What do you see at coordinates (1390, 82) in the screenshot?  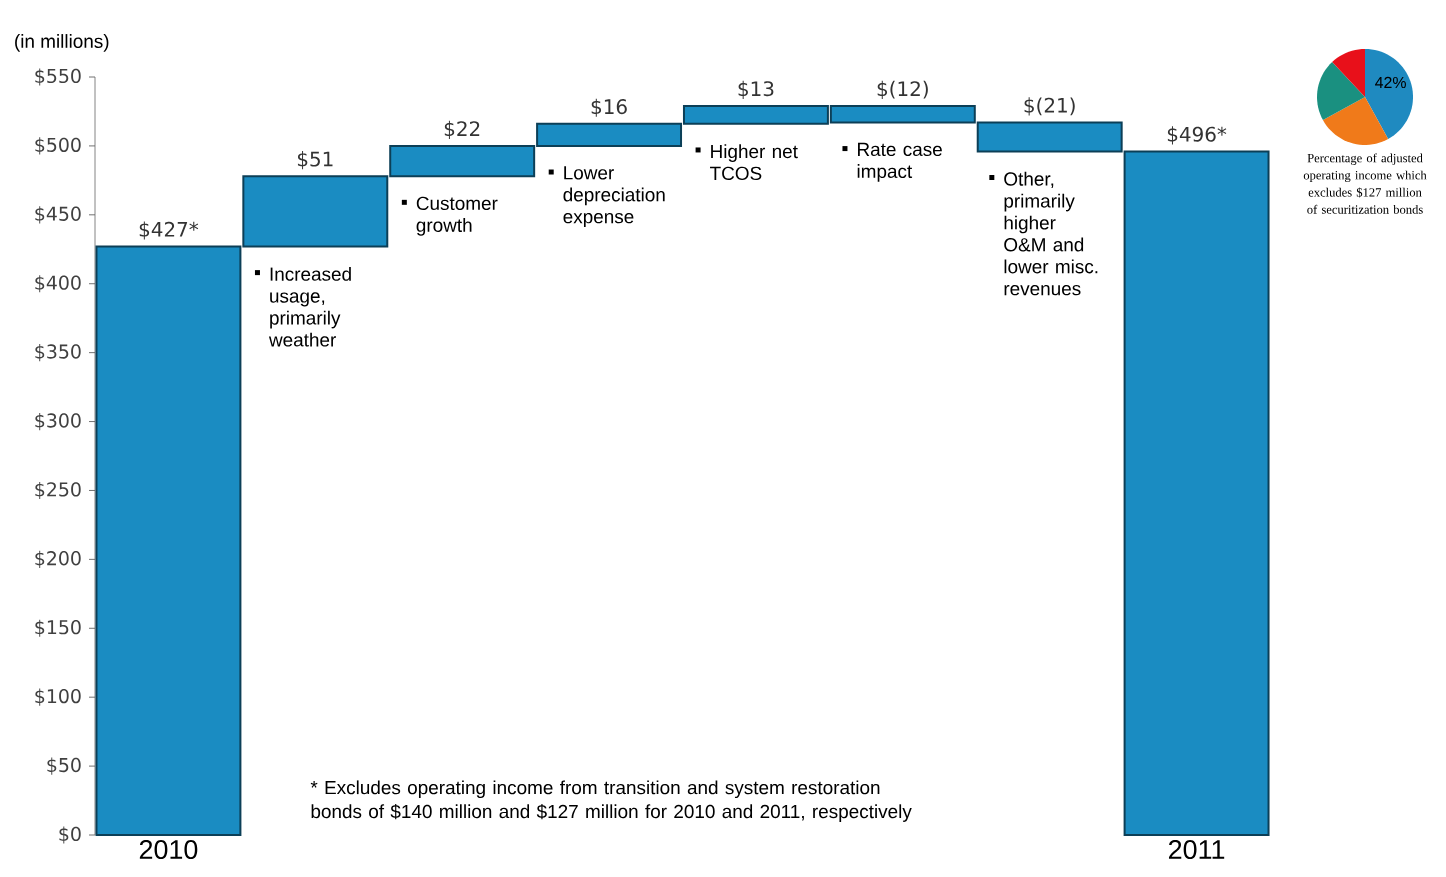 I see `data-label: 42%` at bounding box center [1390, 82].